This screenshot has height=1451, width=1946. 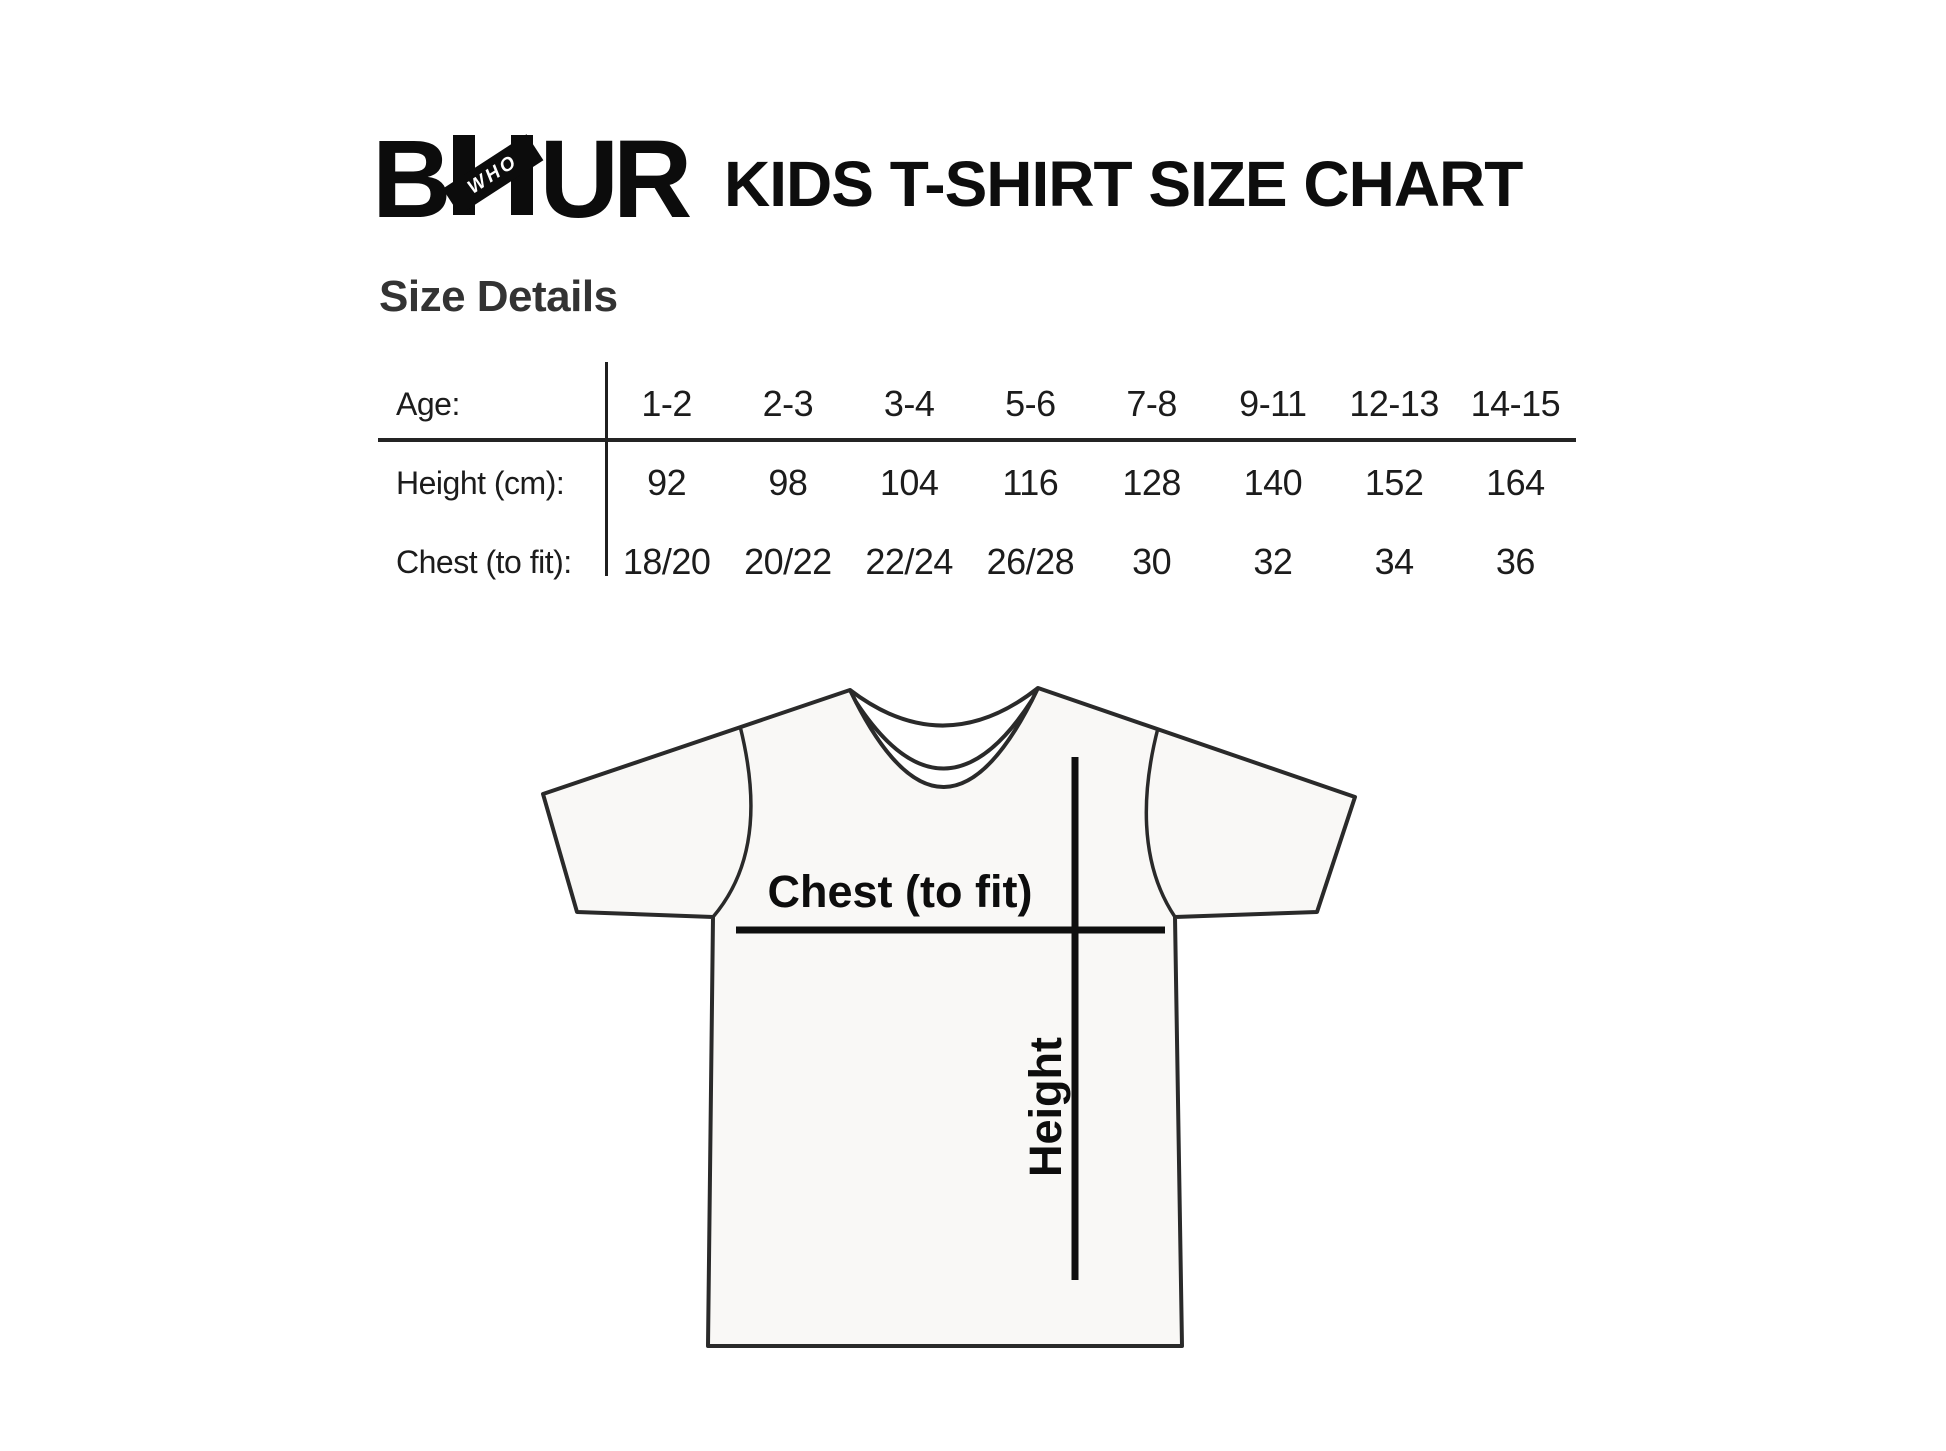 I want to click on age-col-3: 3-4, so click(x=909, y=403).